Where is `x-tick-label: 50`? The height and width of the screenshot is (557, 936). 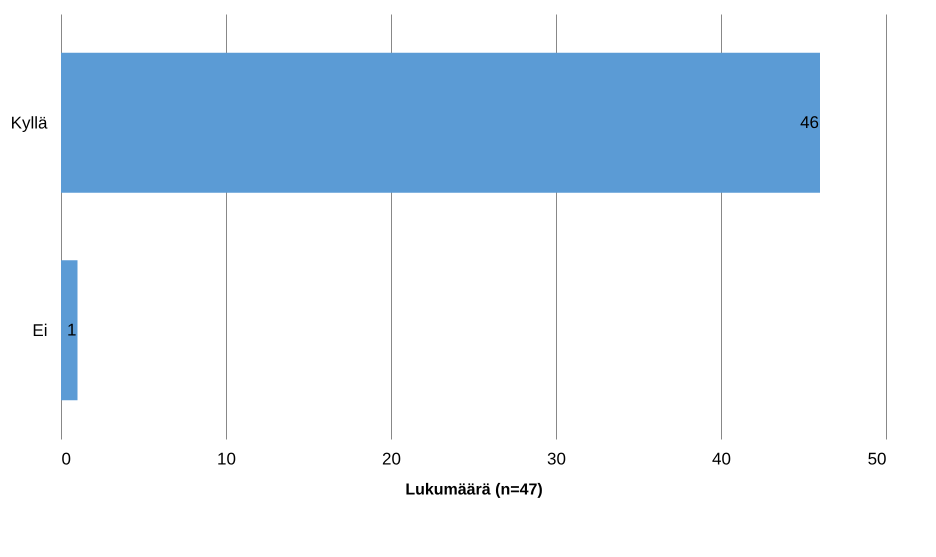 x-tick-label: 50 is located at coordinates (877, 459).